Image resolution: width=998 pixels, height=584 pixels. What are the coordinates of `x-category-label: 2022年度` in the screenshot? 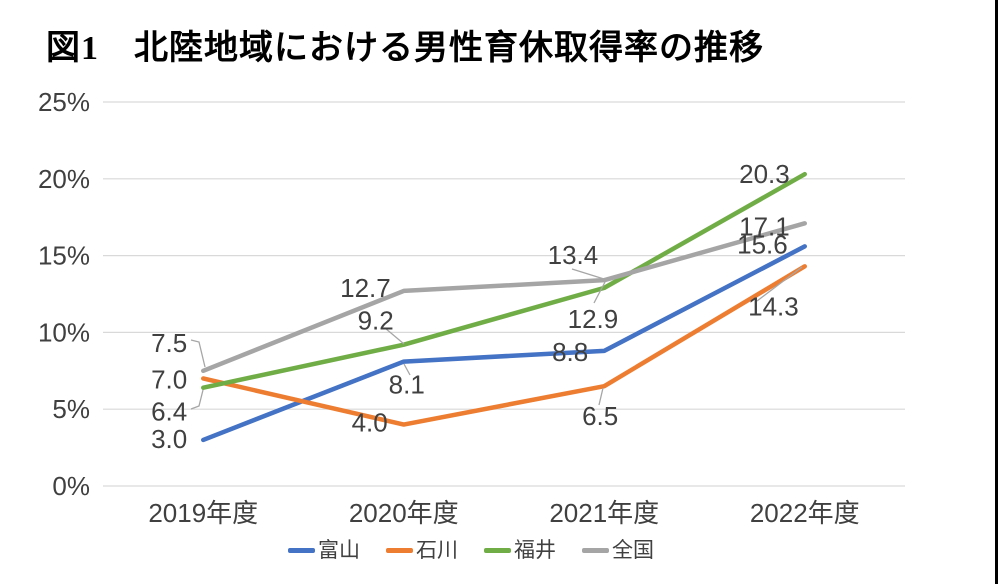 It's located at (805, 513).